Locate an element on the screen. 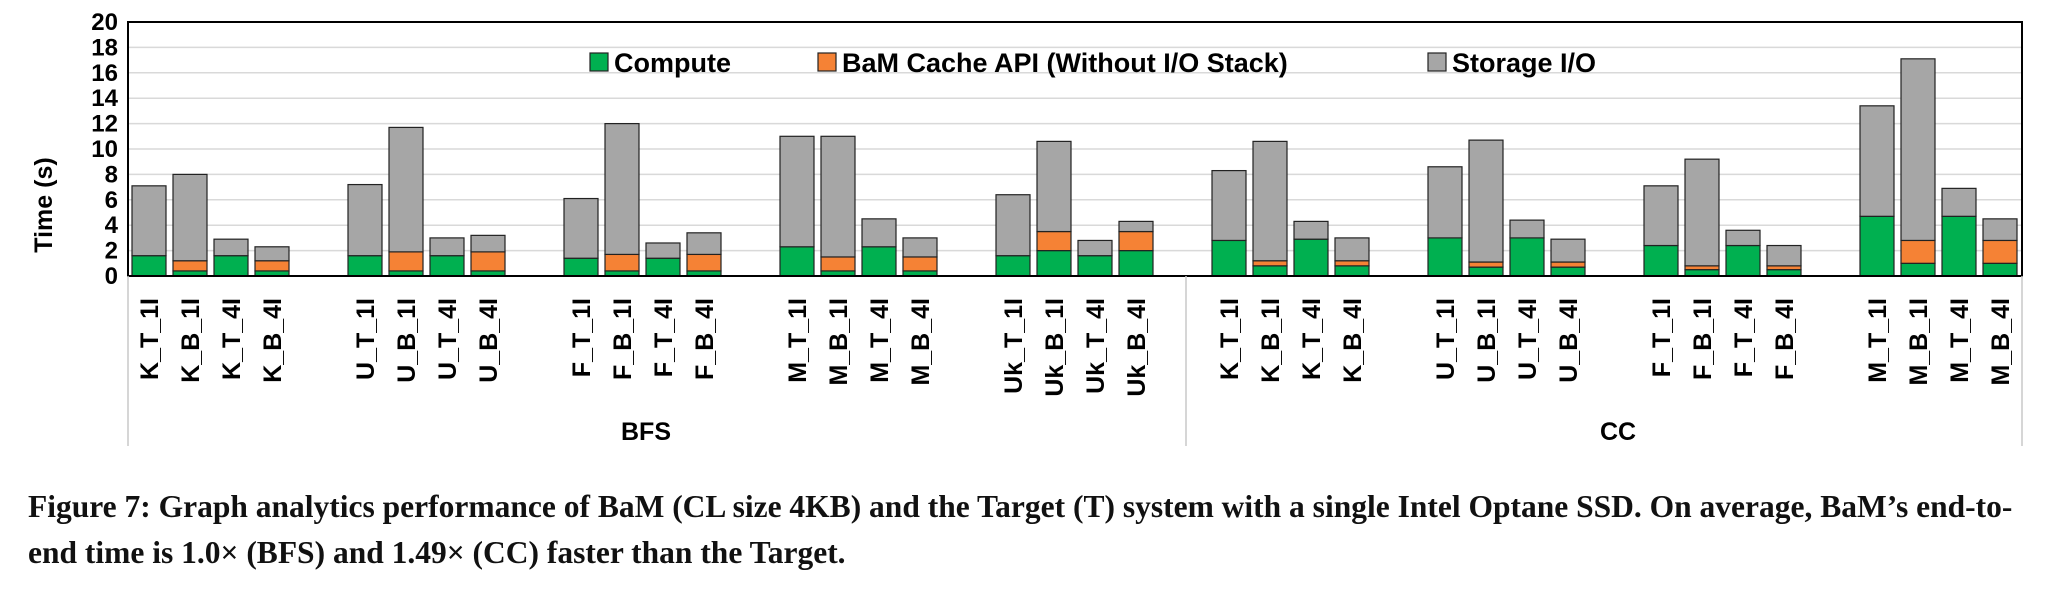 This screenshot has height=600, width=2064. y-tick-label: 4 is located at coordinates (112, 225).